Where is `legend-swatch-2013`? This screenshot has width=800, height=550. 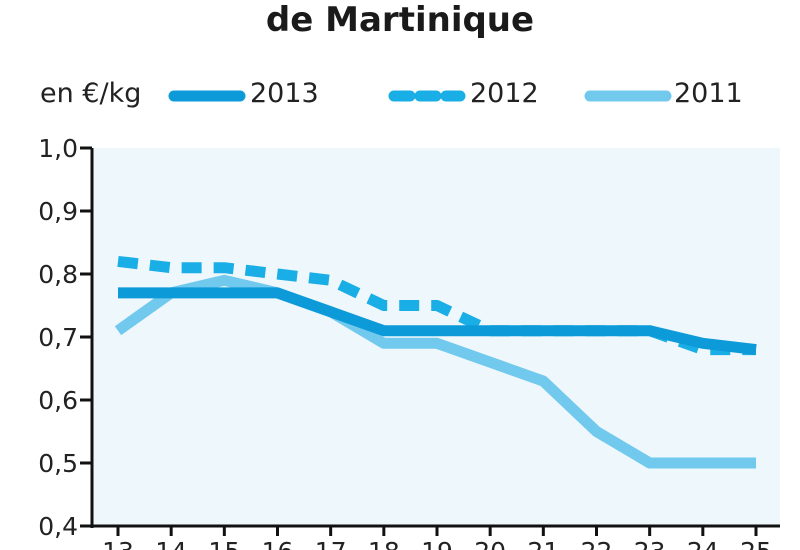 legend-swatch-2013 is located at coordinates (207, 96).